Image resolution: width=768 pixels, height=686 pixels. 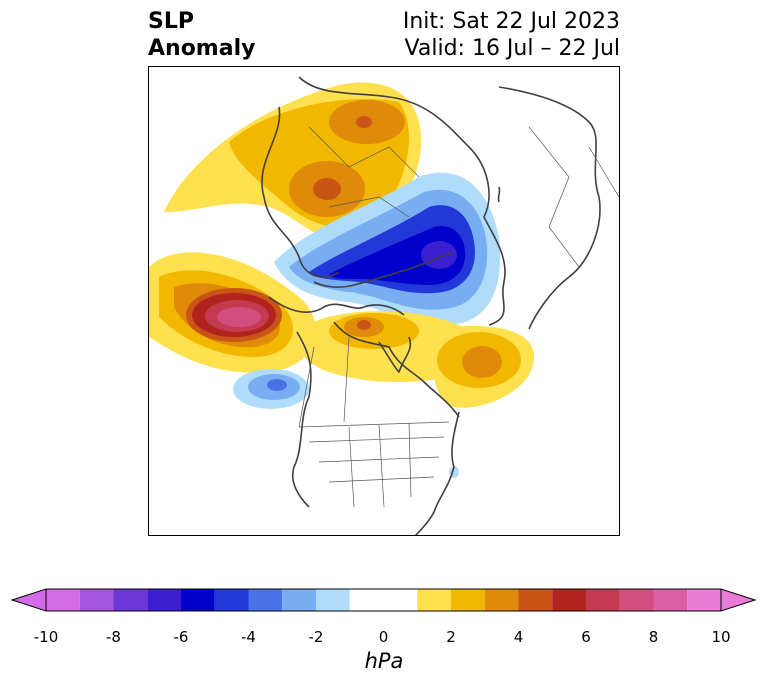 I want to click on colorbar-tick-label: -6, so click(x=181, y=637).